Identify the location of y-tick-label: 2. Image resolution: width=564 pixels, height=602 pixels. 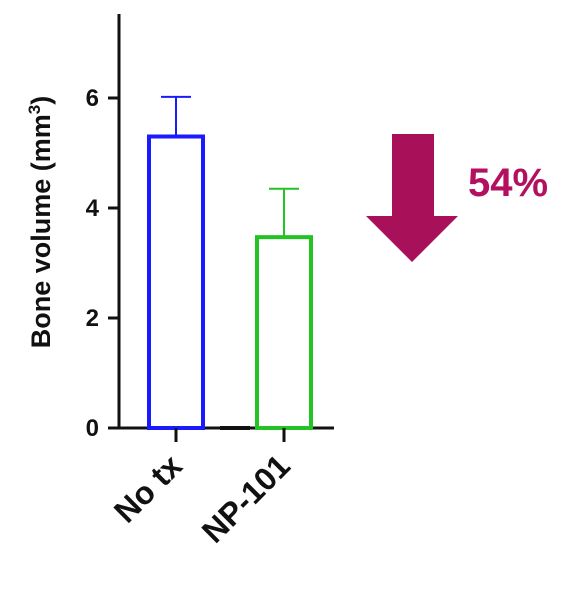
(92, 318).